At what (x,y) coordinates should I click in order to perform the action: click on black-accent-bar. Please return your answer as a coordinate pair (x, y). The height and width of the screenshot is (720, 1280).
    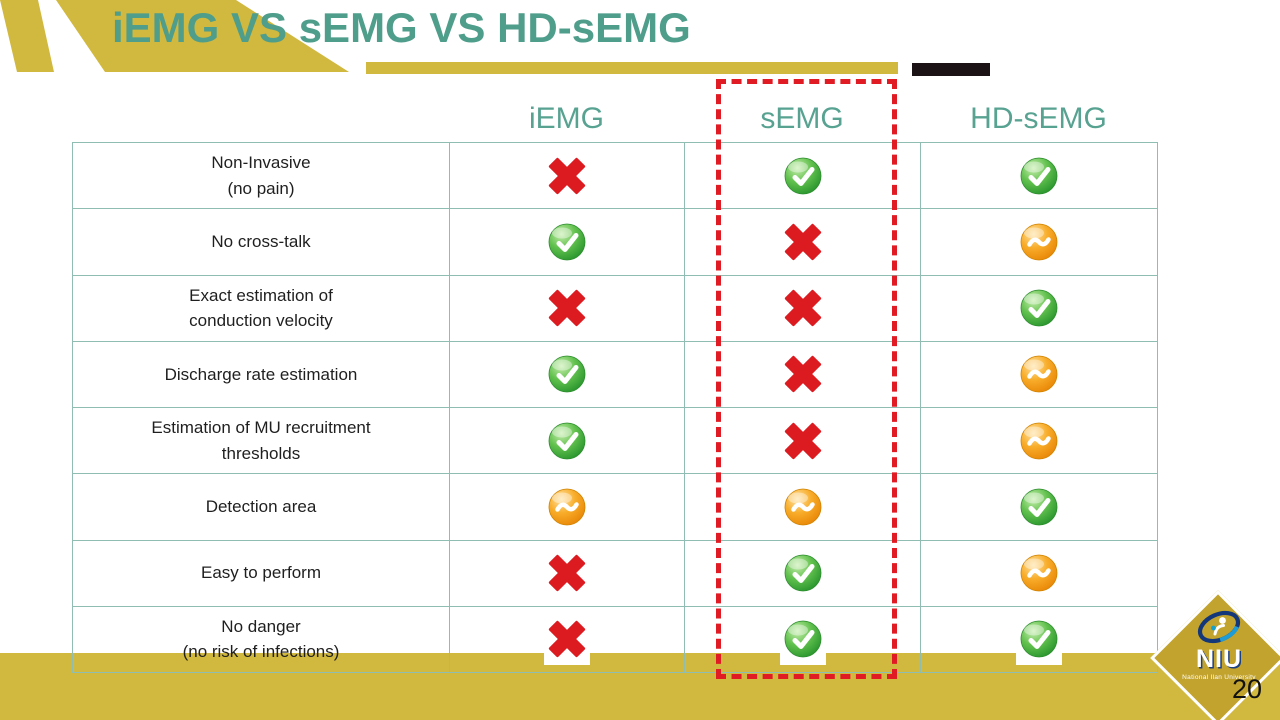
    Looking at the image, I should click on (951, 69).